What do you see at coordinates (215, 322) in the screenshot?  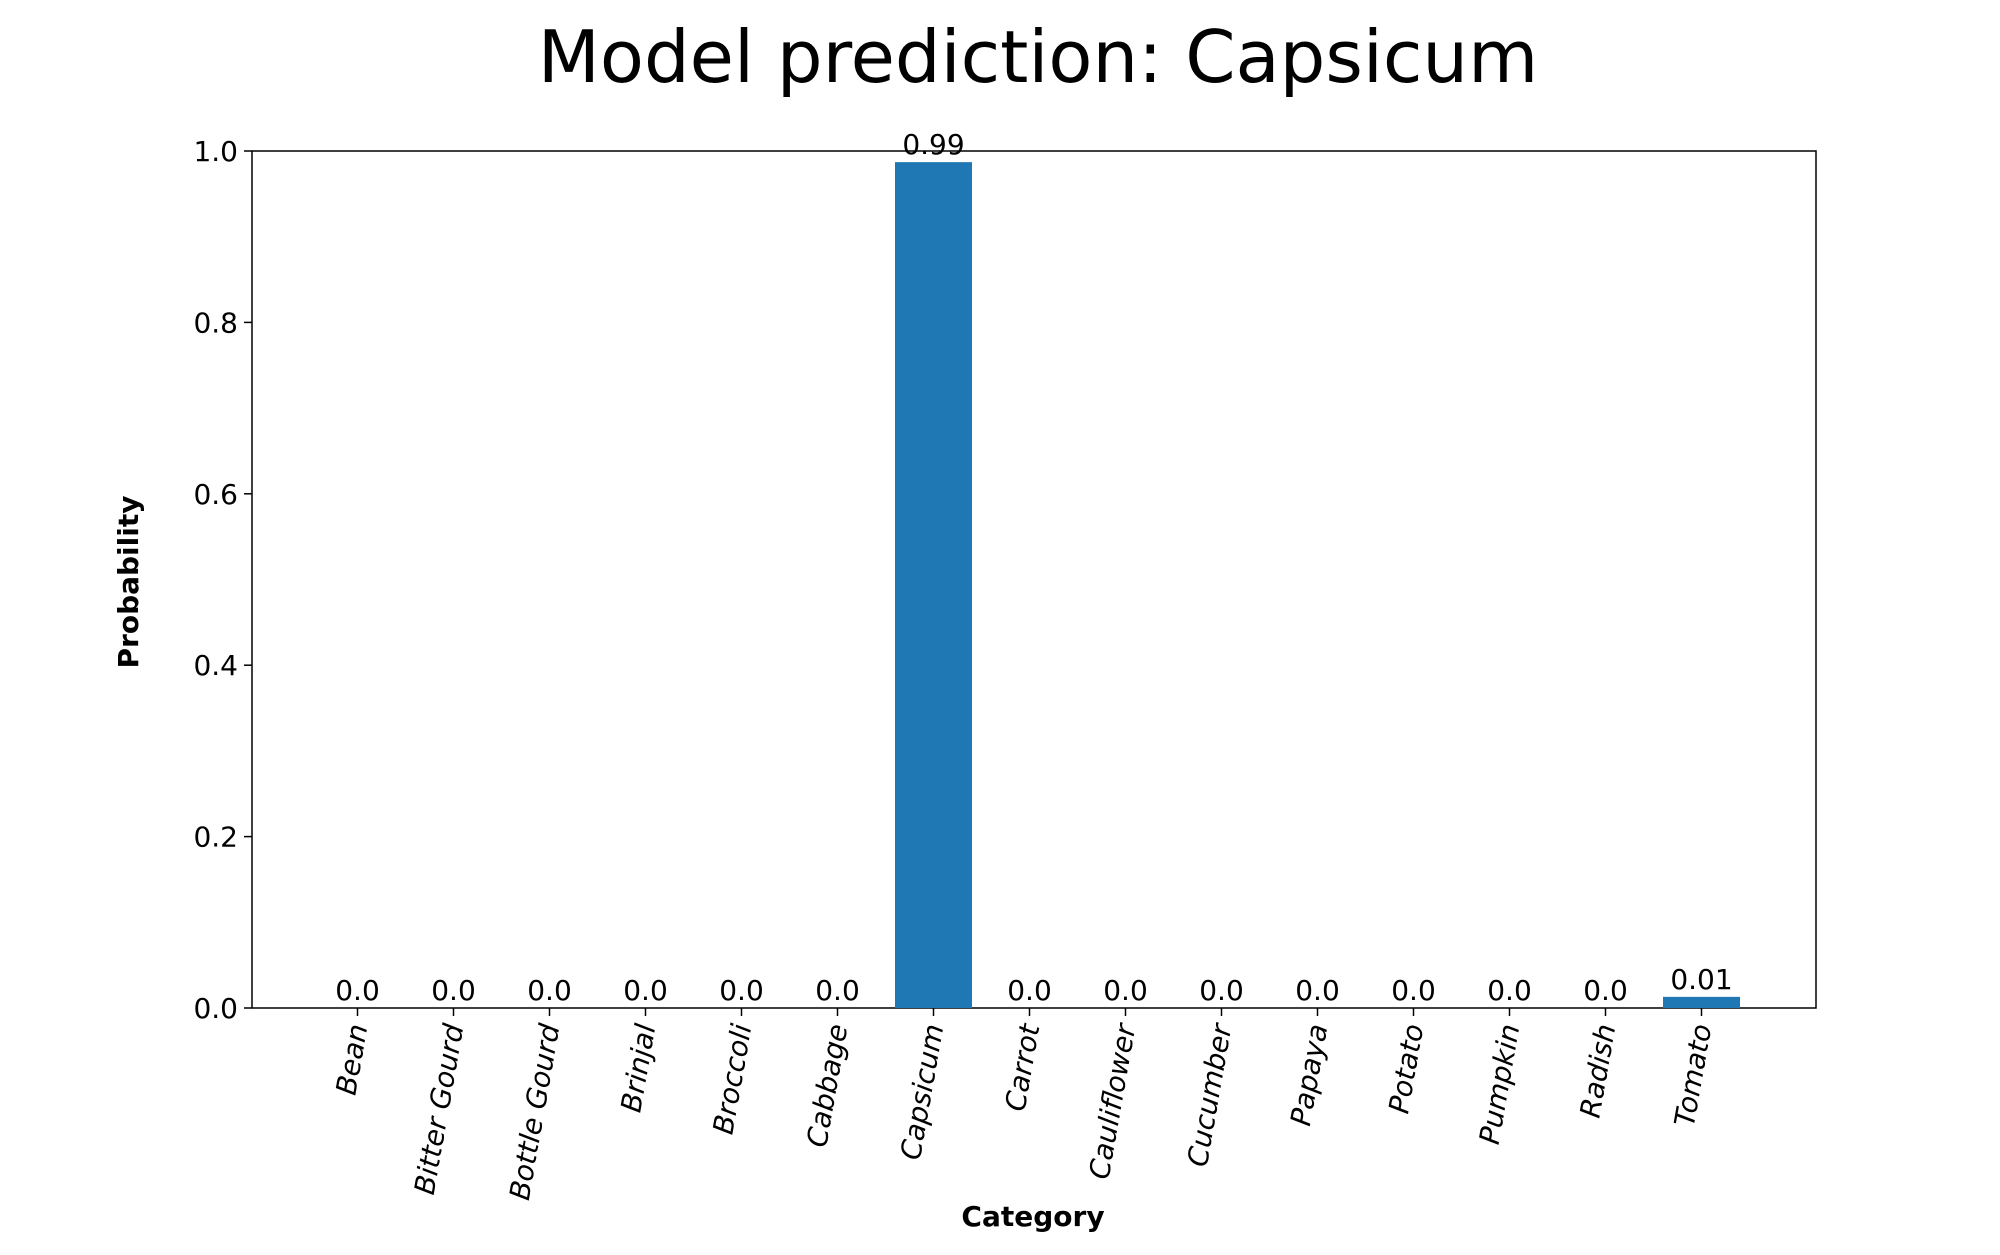 I see `y-tick-label: 0.8` at bounding box center [215, 322].